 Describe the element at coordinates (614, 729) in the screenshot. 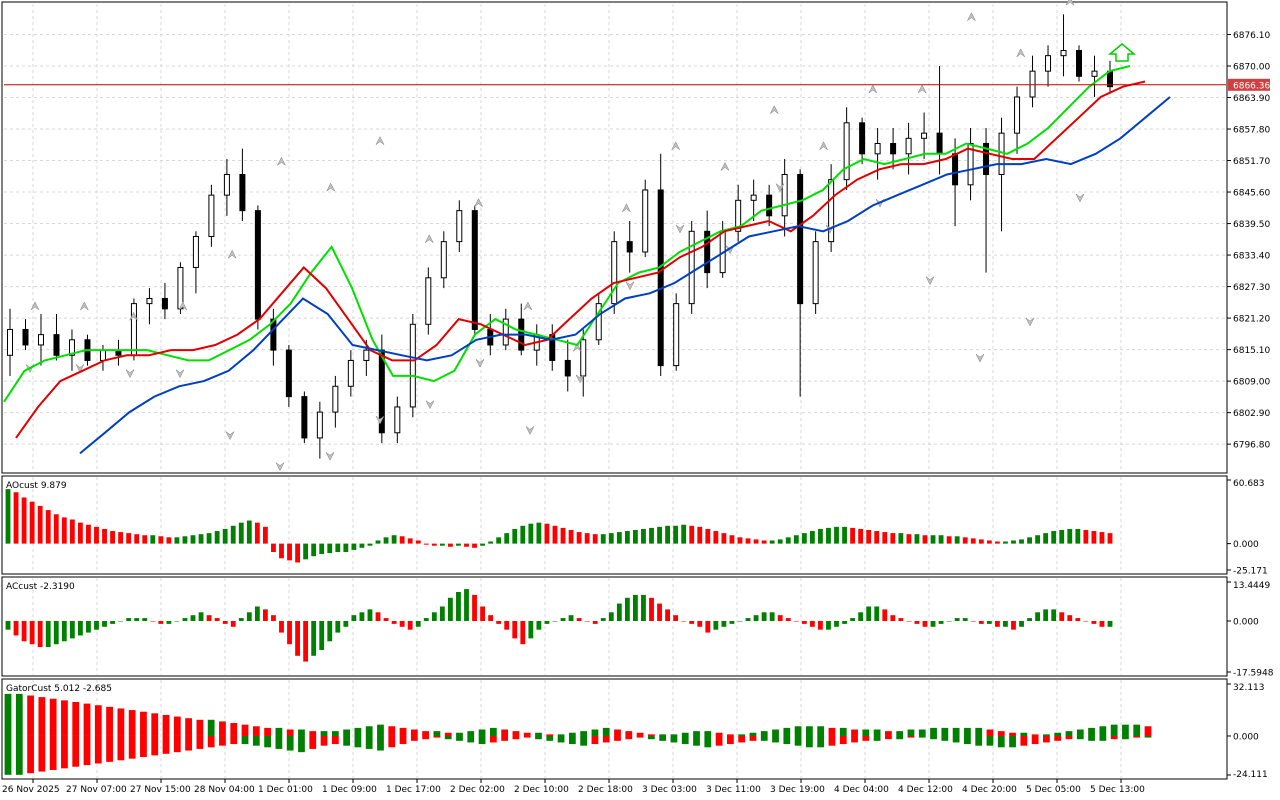

I see `gator-pane` at that location.